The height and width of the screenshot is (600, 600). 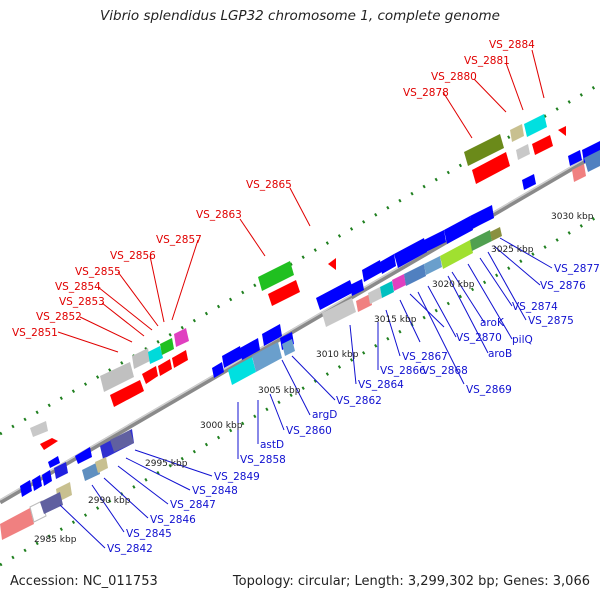 I want to click on leader-line, so click(x=410, y=321).